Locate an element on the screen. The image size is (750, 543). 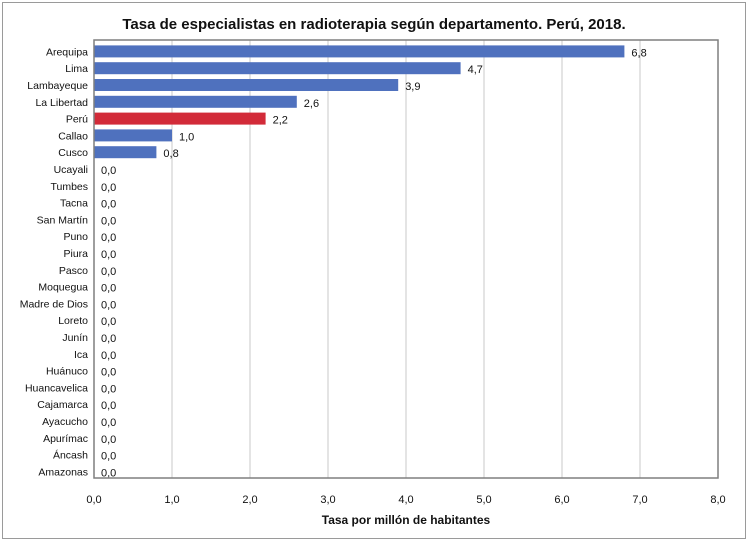
category-label: Lima is located at coordinates (76, 69).